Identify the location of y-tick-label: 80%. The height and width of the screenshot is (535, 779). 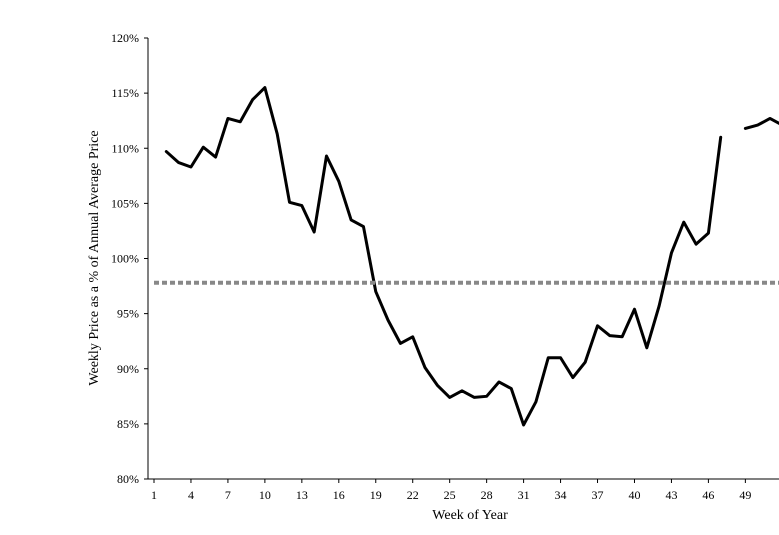
(128, 479).